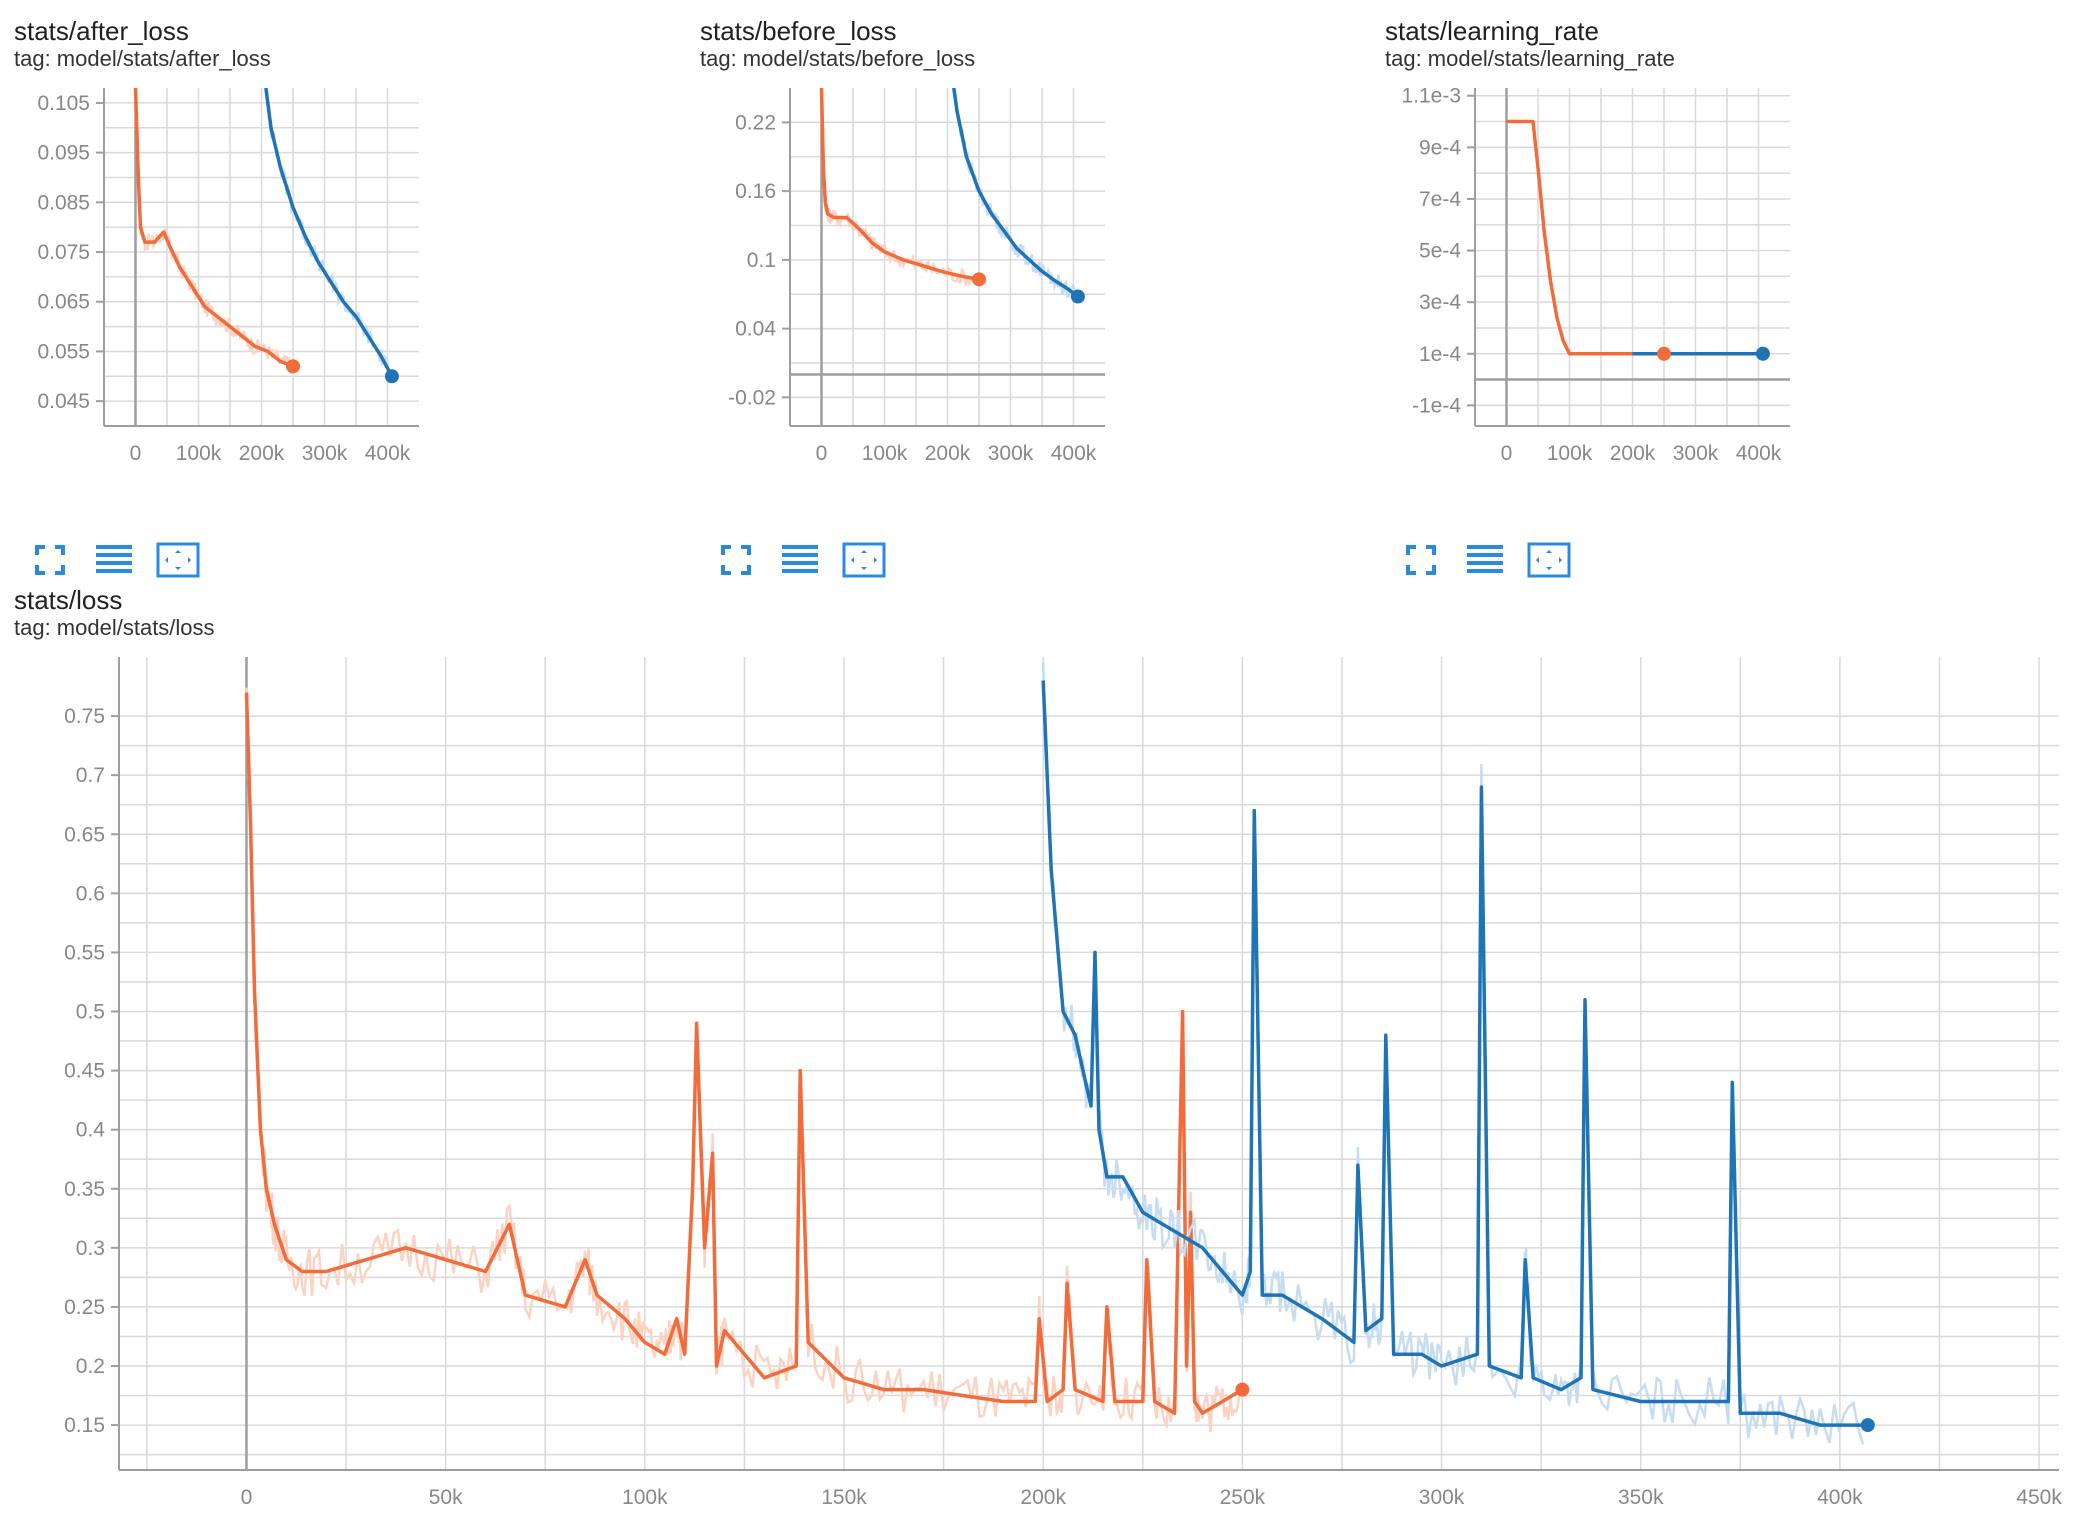  What do you see at coordinates (838, 58) in the screenshot?
I see `chart-tag: tag: model/stats/before_loss` at bounding box center [838, 58].